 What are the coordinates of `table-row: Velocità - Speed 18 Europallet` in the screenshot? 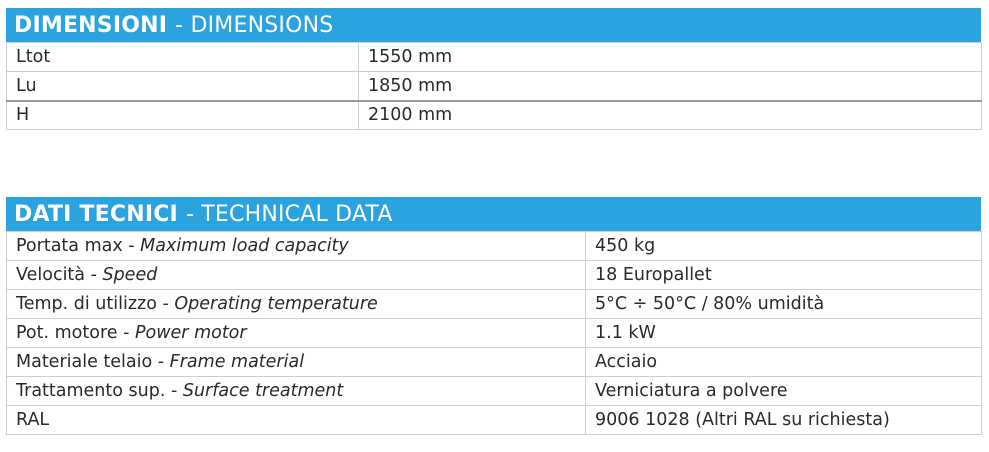 It's located at (494, 275).